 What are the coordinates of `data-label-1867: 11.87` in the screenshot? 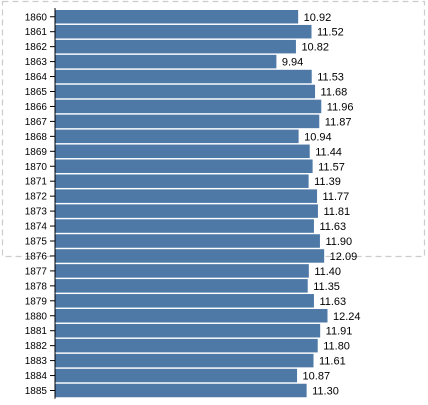 It's located at (338, 122).